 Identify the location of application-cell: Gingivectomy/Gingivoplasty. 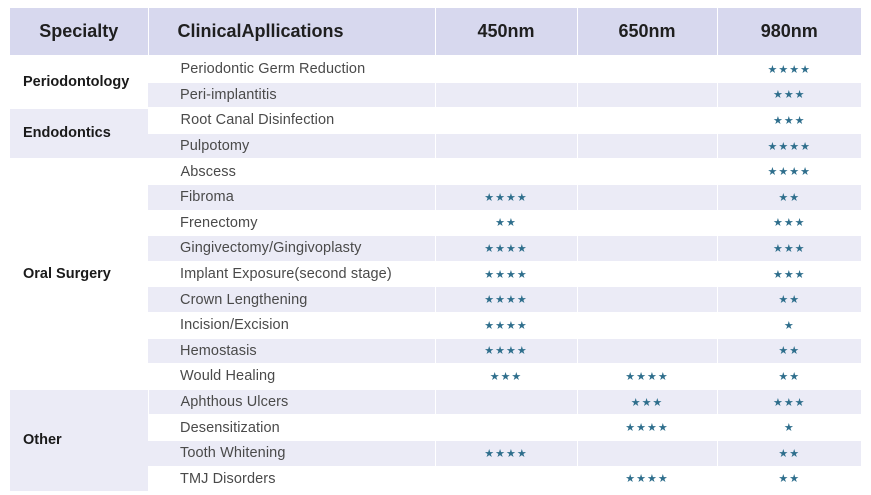
(291, 248).